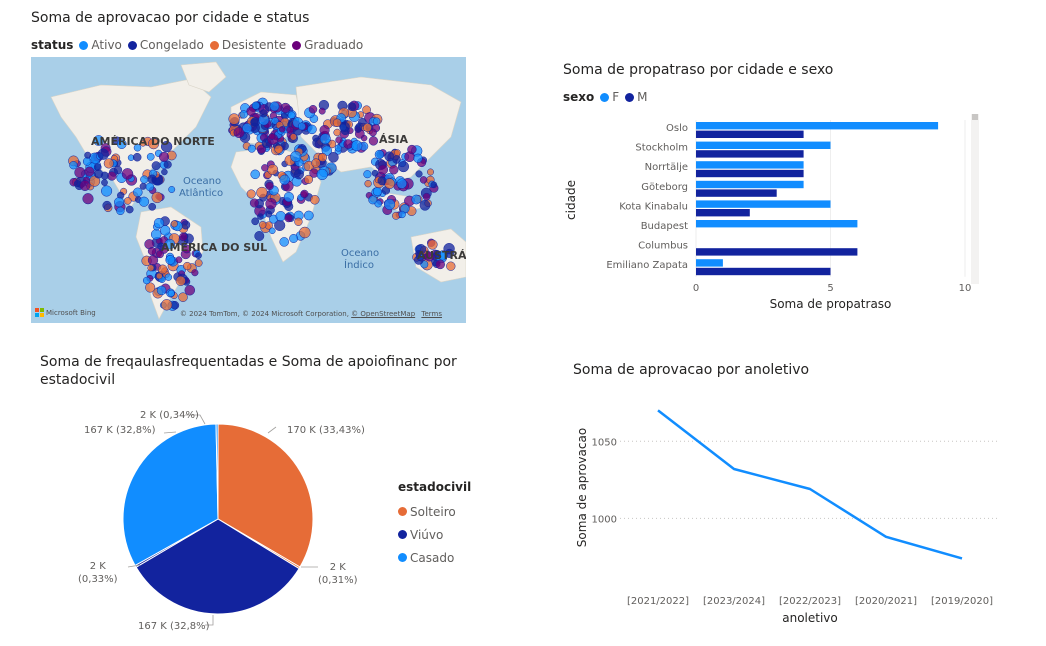  Describe the element at coordinates (709, 263) in the screenshot. I see `bar-f` at that location.